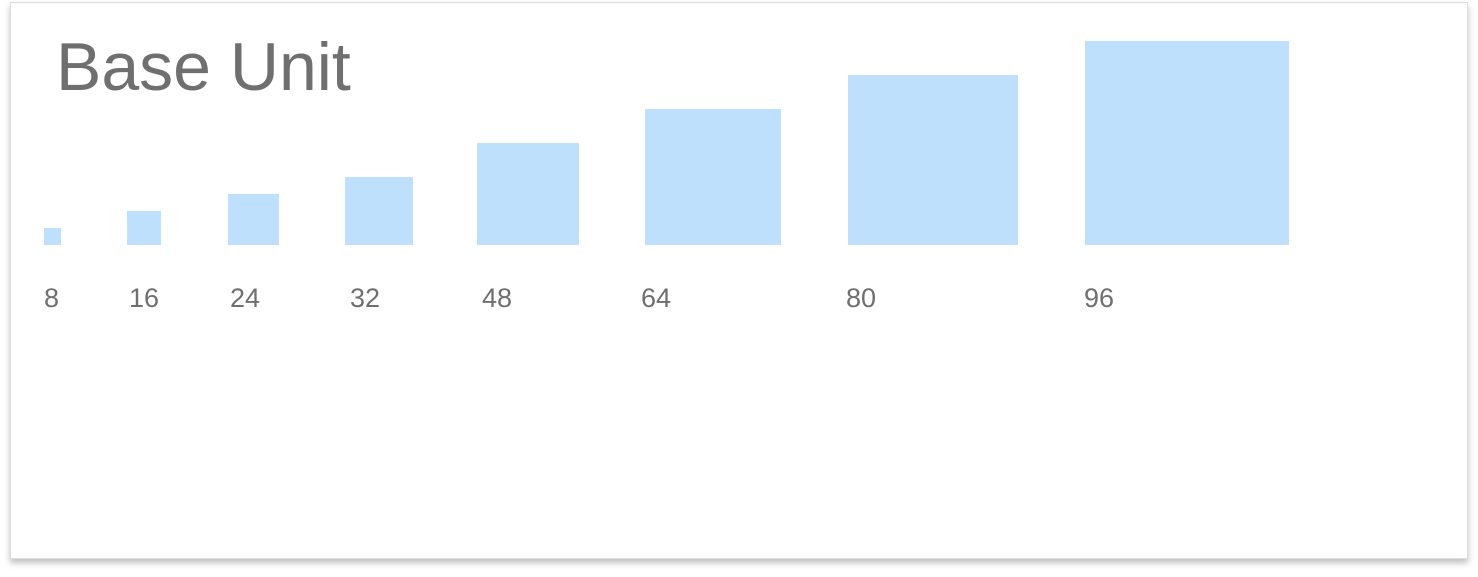 This screenshot has width=1478, height=577. What do you see at coordinates (245, 298) in the screenshot?
I see `unit-label-24: 24` at bounding box center [245, 298].